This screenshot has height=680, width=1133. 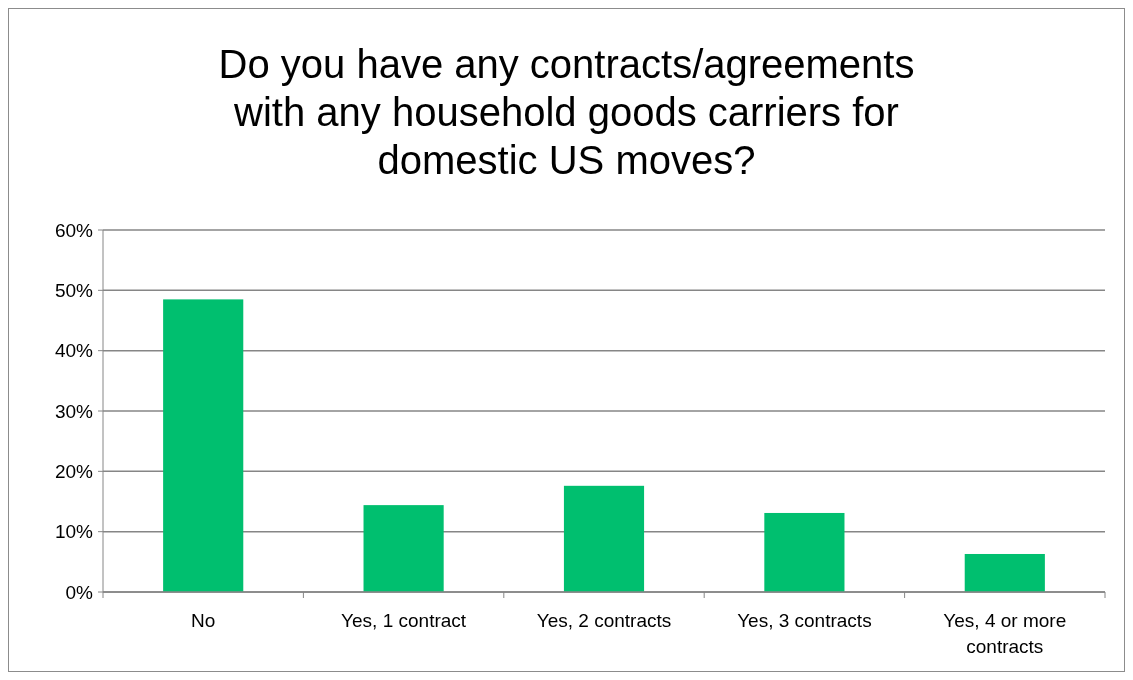 I want to click on x-tick-label: Yes, 1 contract, so click(x=404, y=620).